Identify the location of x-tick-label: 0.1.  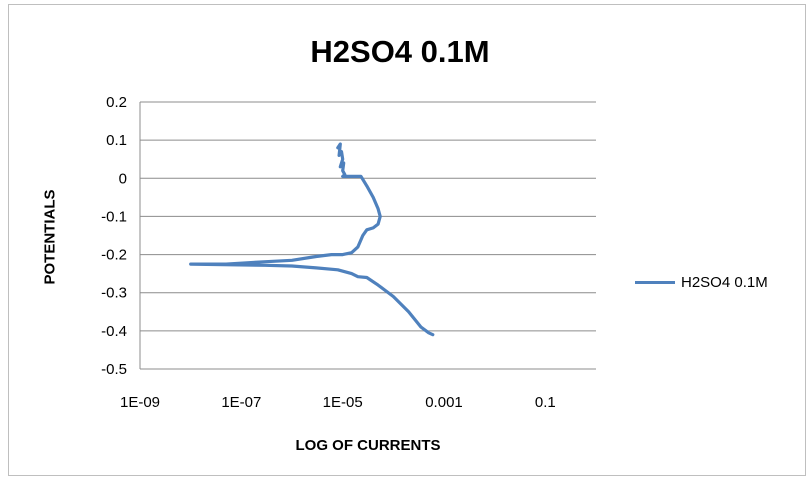
(545, 402).